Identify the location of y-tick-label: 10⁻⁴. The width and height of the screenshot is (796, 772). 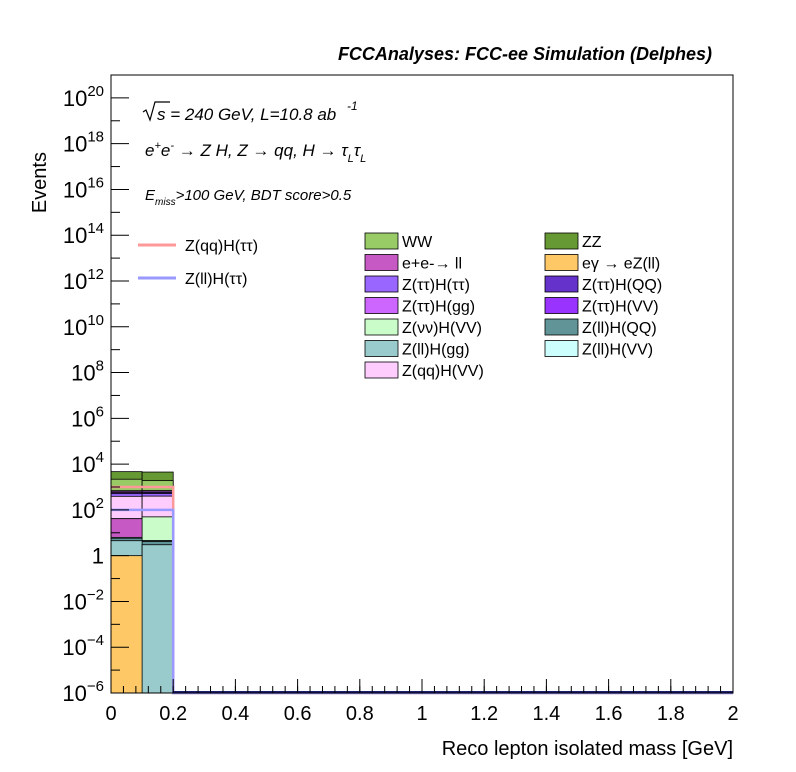
(83, 646).